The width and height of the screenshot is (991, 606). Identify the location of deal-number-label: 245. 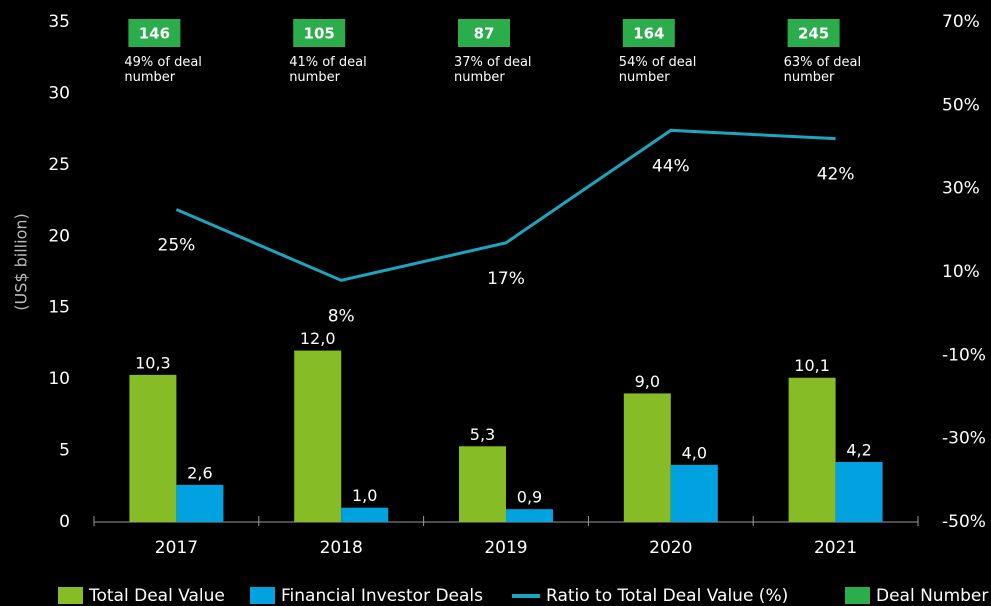
(813, 34).